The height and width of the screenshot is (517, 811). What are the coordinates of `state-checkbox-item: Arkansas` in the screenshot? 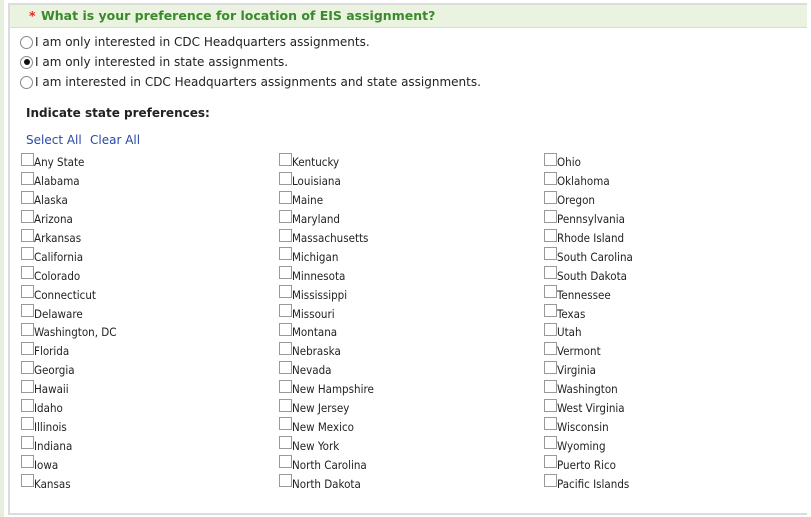 It's located at (69, 238).